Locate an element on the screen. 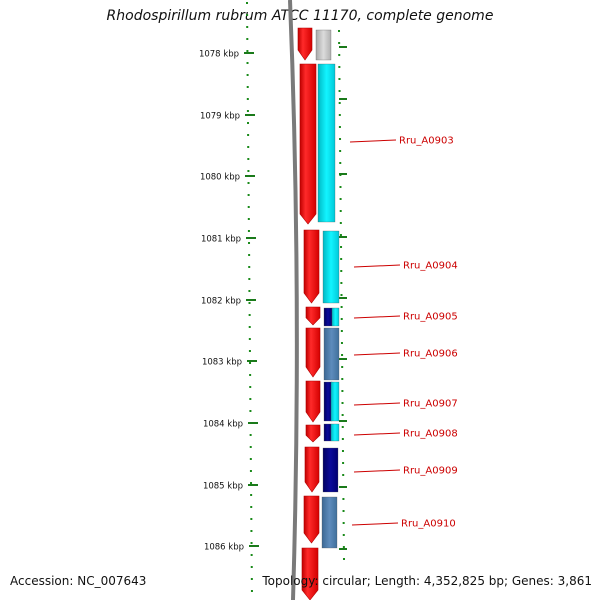 This screenshot has width=600, height=600. gene-label: Rru_A0907 is located at coordinates (430, 404).